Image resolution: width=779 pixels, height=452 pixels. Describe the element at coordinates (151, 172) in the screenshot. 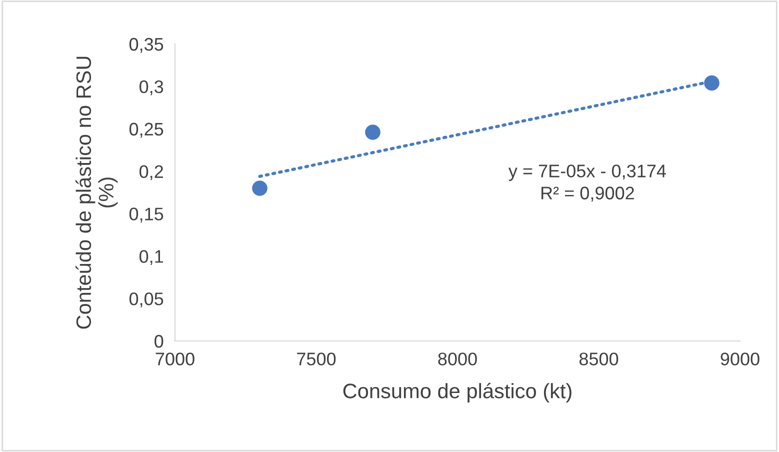

I see `y-tick-label: 0,2` at that location.